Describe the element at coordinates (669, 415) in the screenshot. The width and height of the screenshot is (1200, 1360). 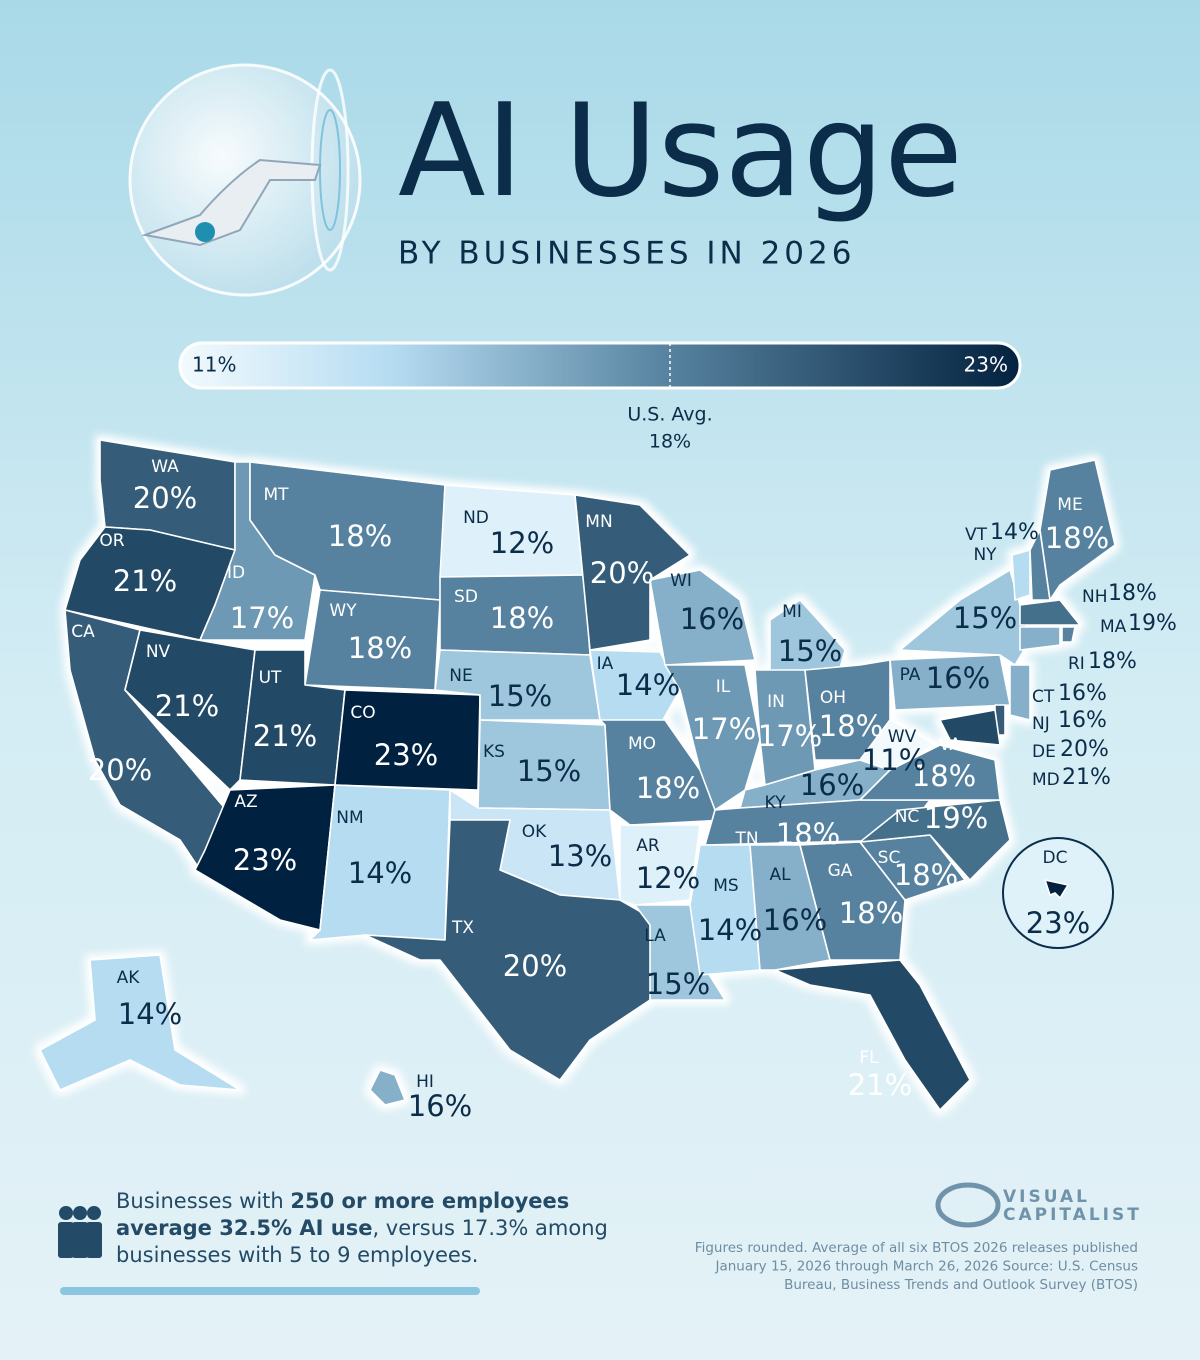
I see `average-label: U.S. Avg.` at that location.